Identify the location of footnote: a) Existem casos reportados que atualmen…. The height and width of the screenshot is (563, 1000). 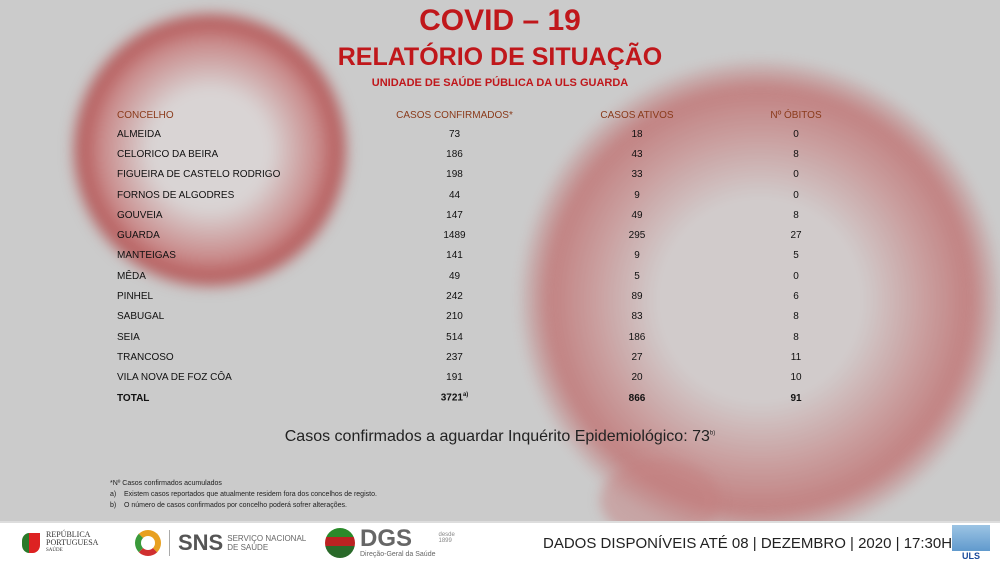
(243, 494).